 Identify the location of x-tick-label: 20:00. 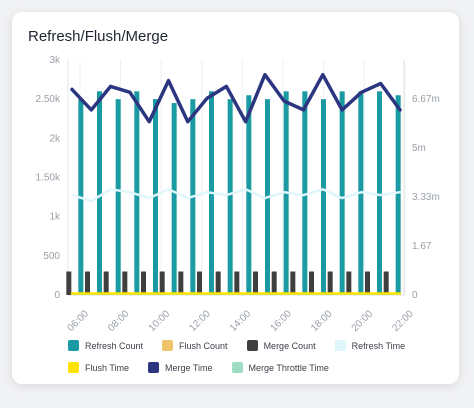
(363, 321).